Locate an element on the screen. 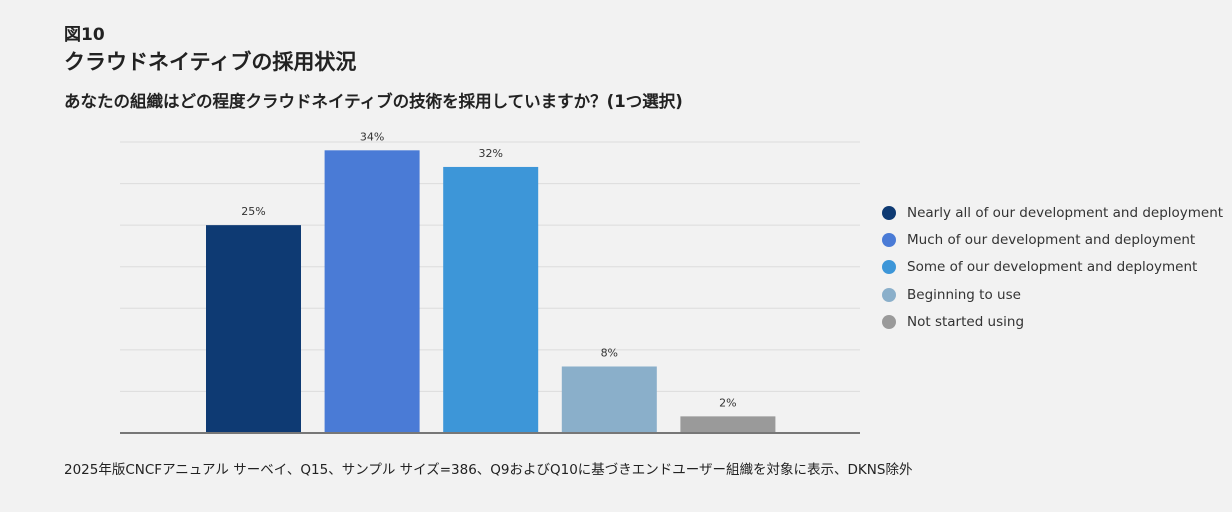 This screenshot has height=512, width=1232. data-label: 32% is located at coordinates (490, 153).